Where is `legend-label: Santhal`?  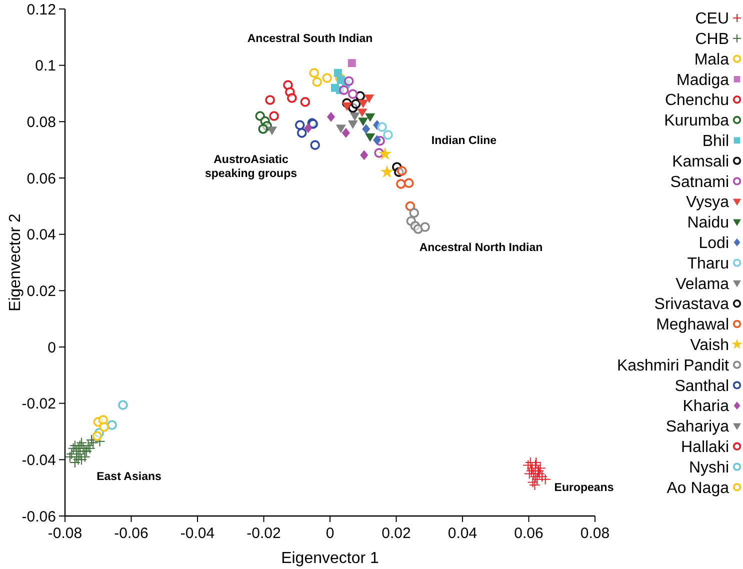
legend-label: Santhal is located at coordinates (701, 386).